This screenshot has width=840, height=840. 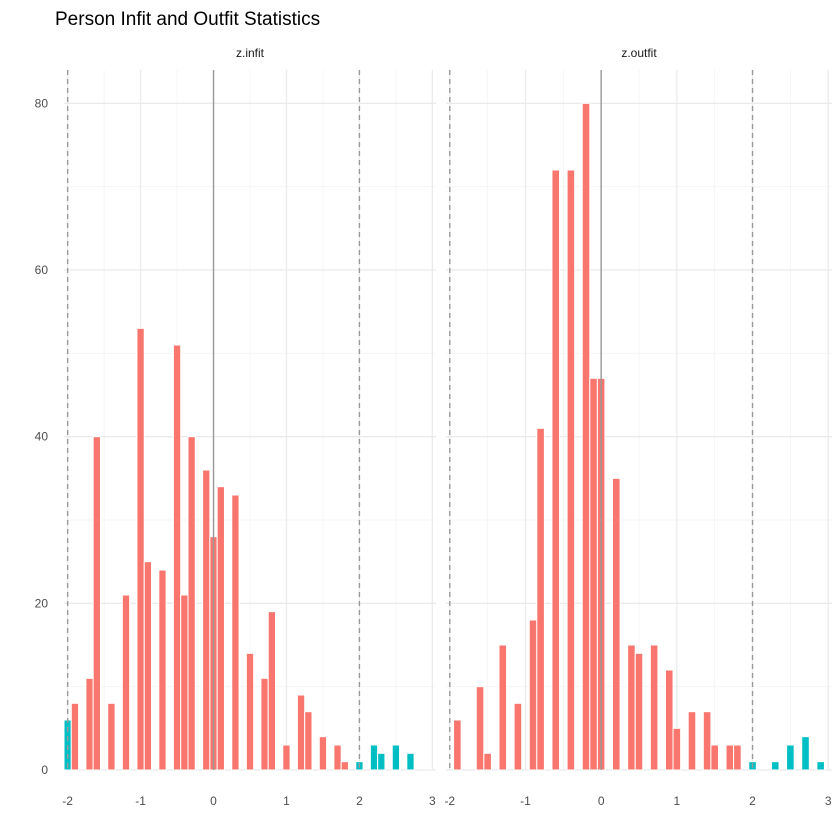 I want to click on facet-strip-label: z.outfit, so click(x=639, y=53).